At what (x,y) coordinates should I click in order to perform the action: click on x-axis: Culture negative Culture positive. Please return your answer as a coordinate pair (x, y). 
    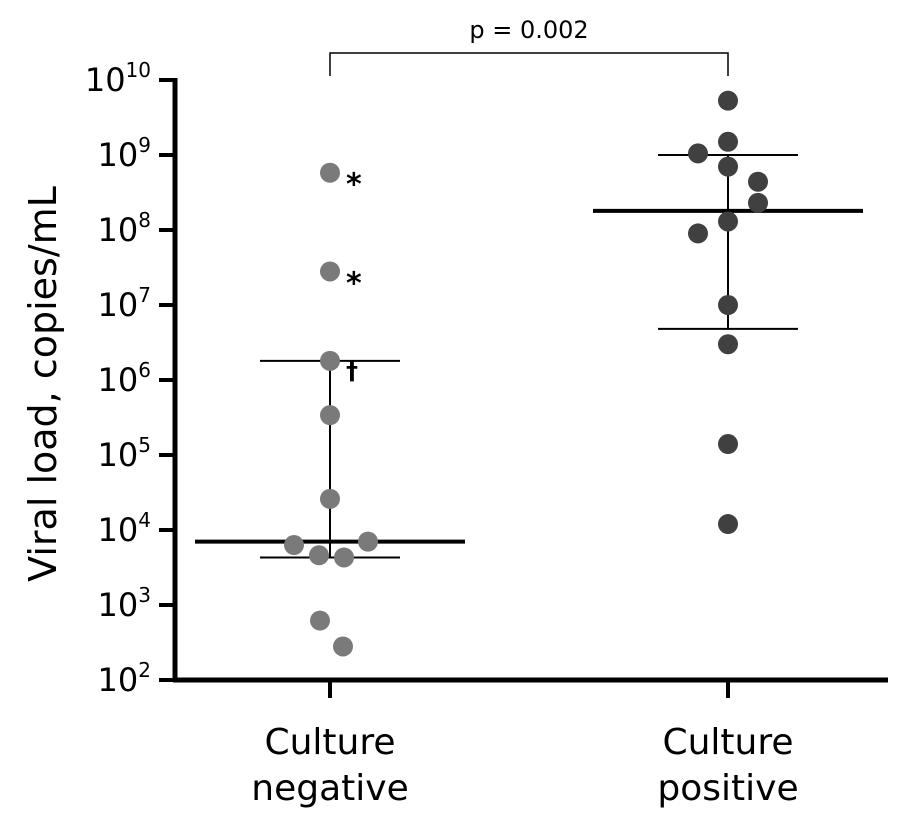
    Looking at the image, I should click on (530, 743).